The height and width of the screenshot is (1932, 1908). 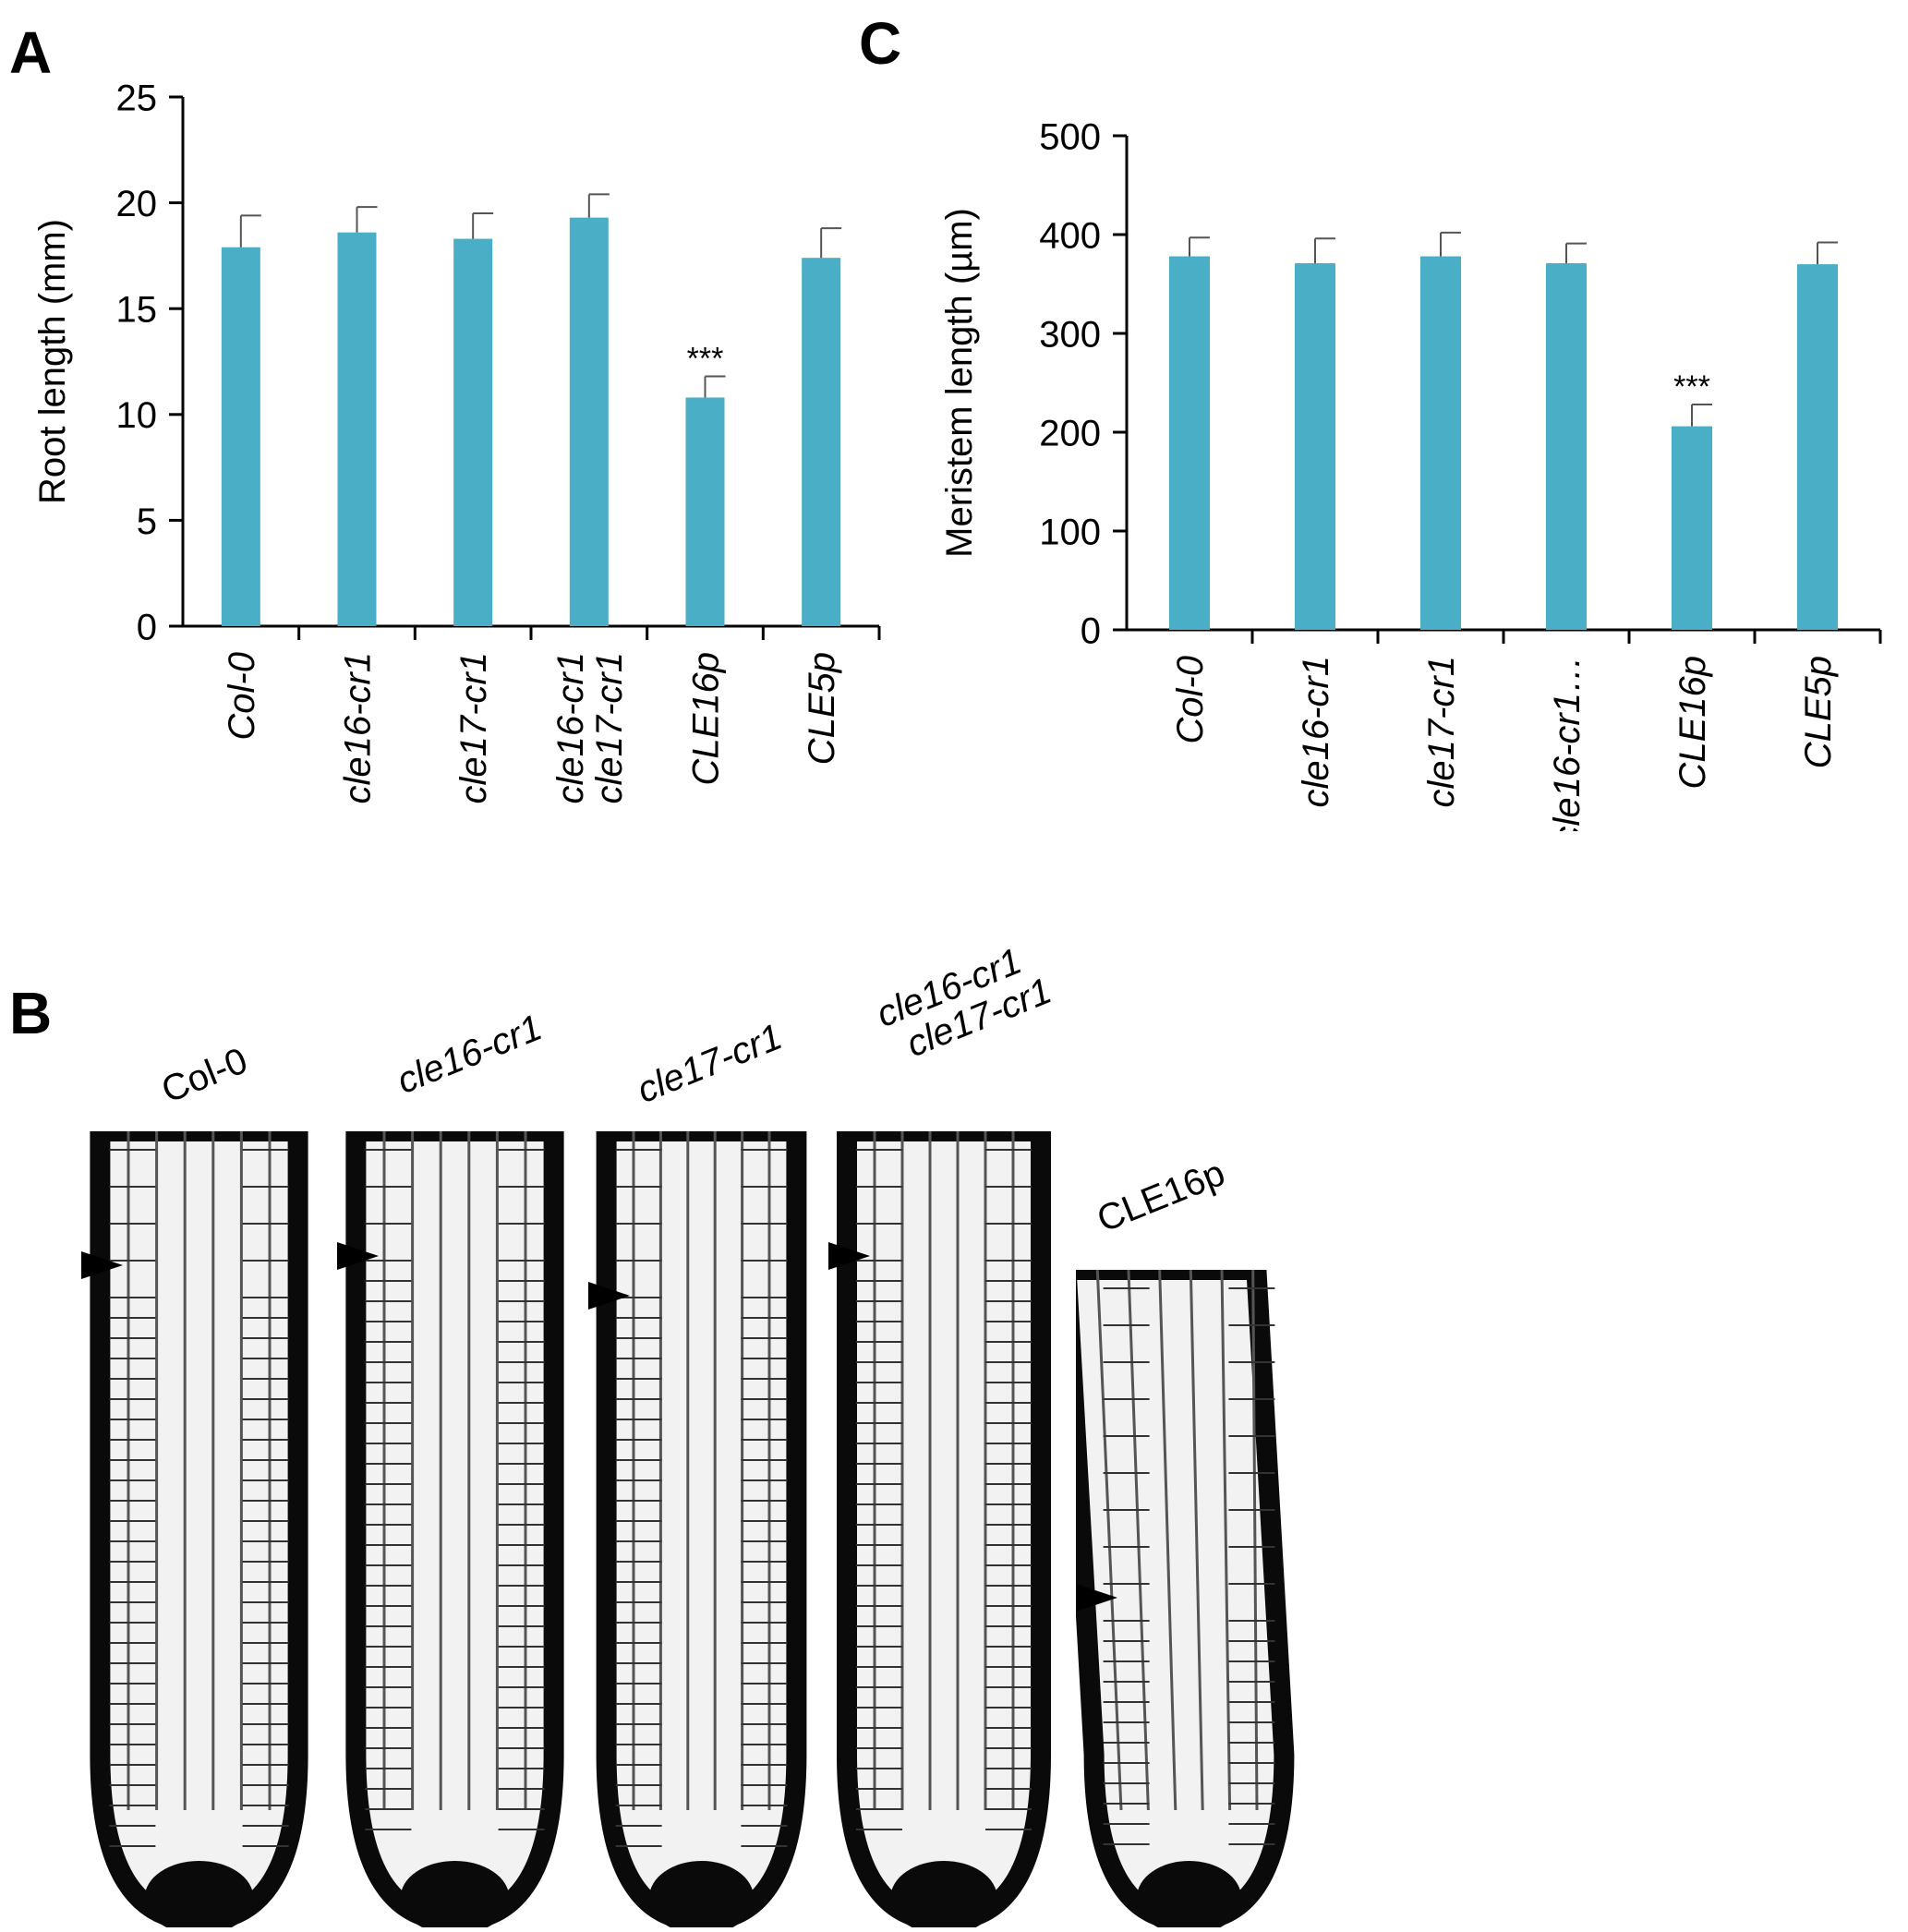 I want to click on root-micrograph-cle16-cr1, so click(x=450, y=1529).